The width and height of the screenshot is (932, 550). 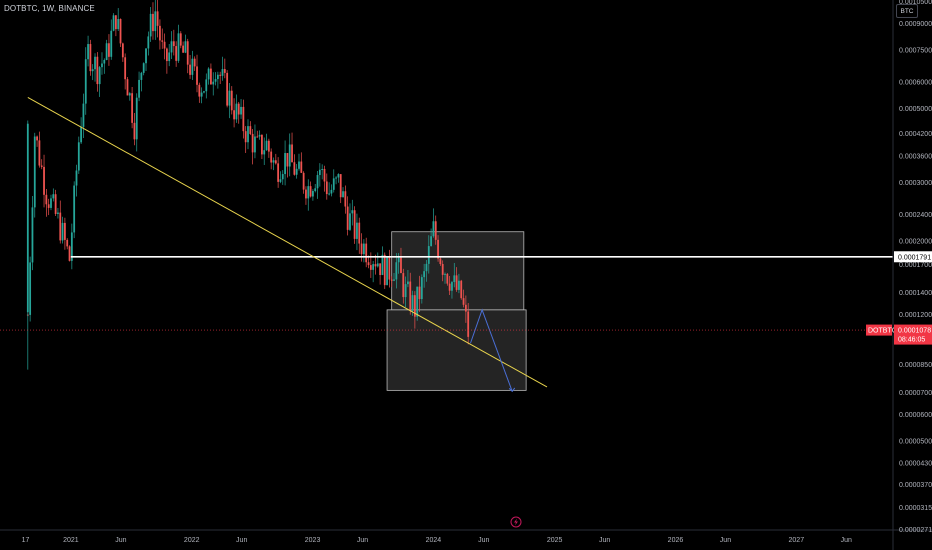 I want to click on upper-range-zone, so click(x=458, y=271).